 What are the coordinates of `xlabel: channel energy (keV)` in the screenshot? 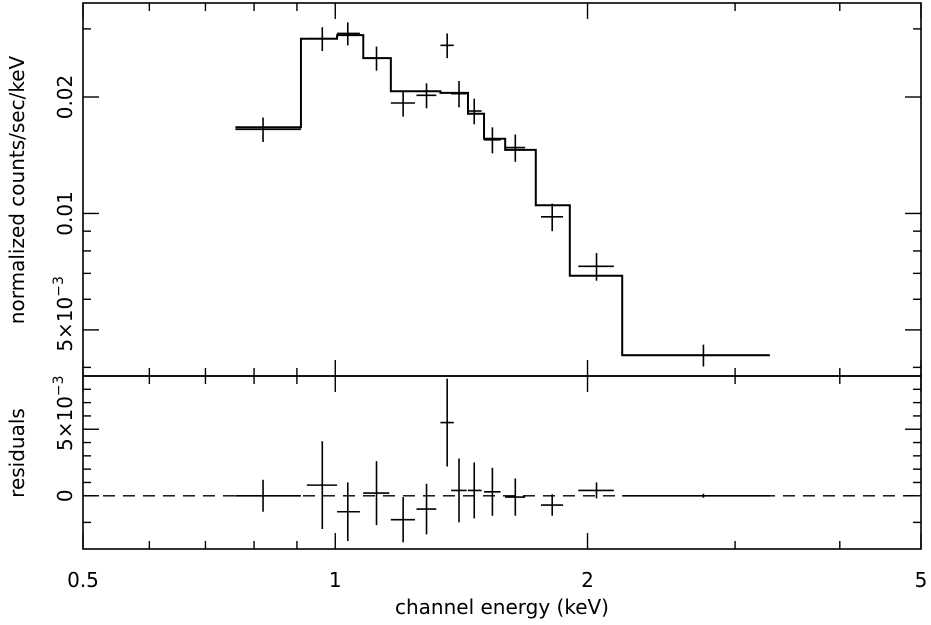 It's located at (502, 607).